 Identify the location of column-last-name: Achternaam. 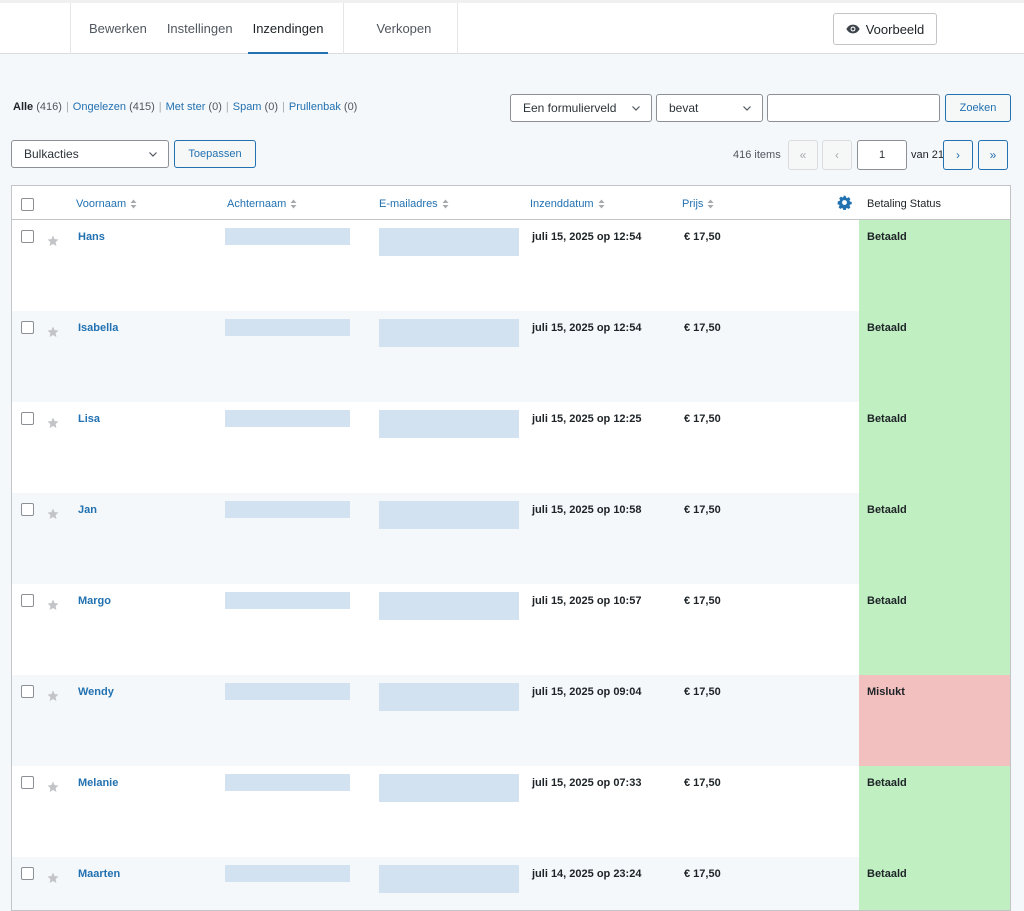
(262, 204).